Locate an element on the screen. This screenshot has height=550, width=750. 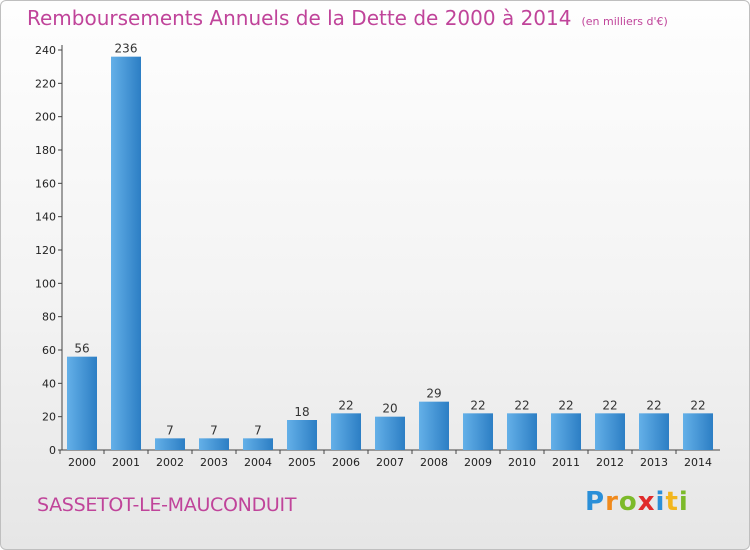
x-tick-label: 2014 is located at coordinates (698, 462).